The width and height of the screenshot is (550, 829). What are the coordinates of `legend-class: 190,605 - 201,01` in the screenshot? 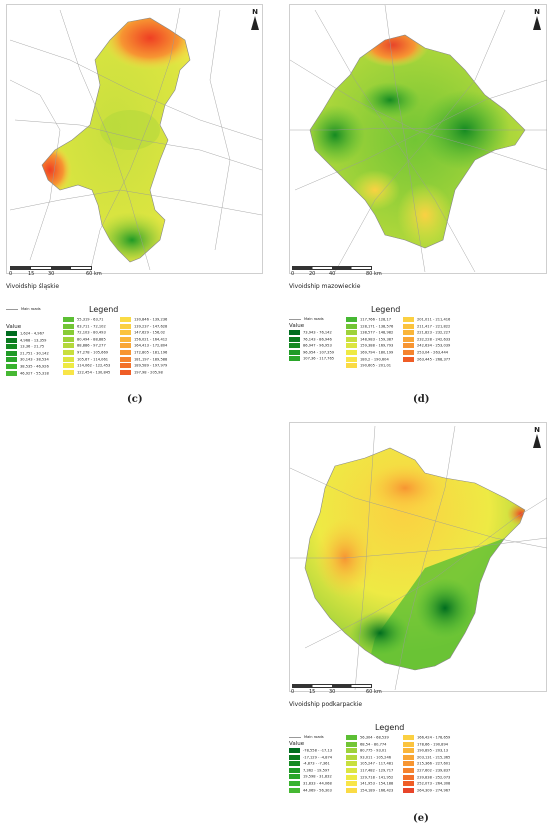 It's located at (369, 366).